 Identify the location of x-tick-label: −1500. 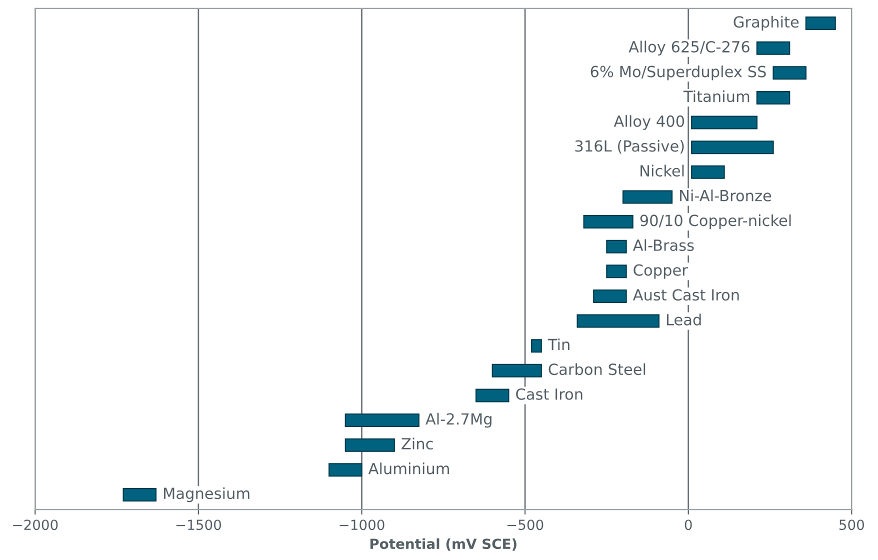
(198, 525).